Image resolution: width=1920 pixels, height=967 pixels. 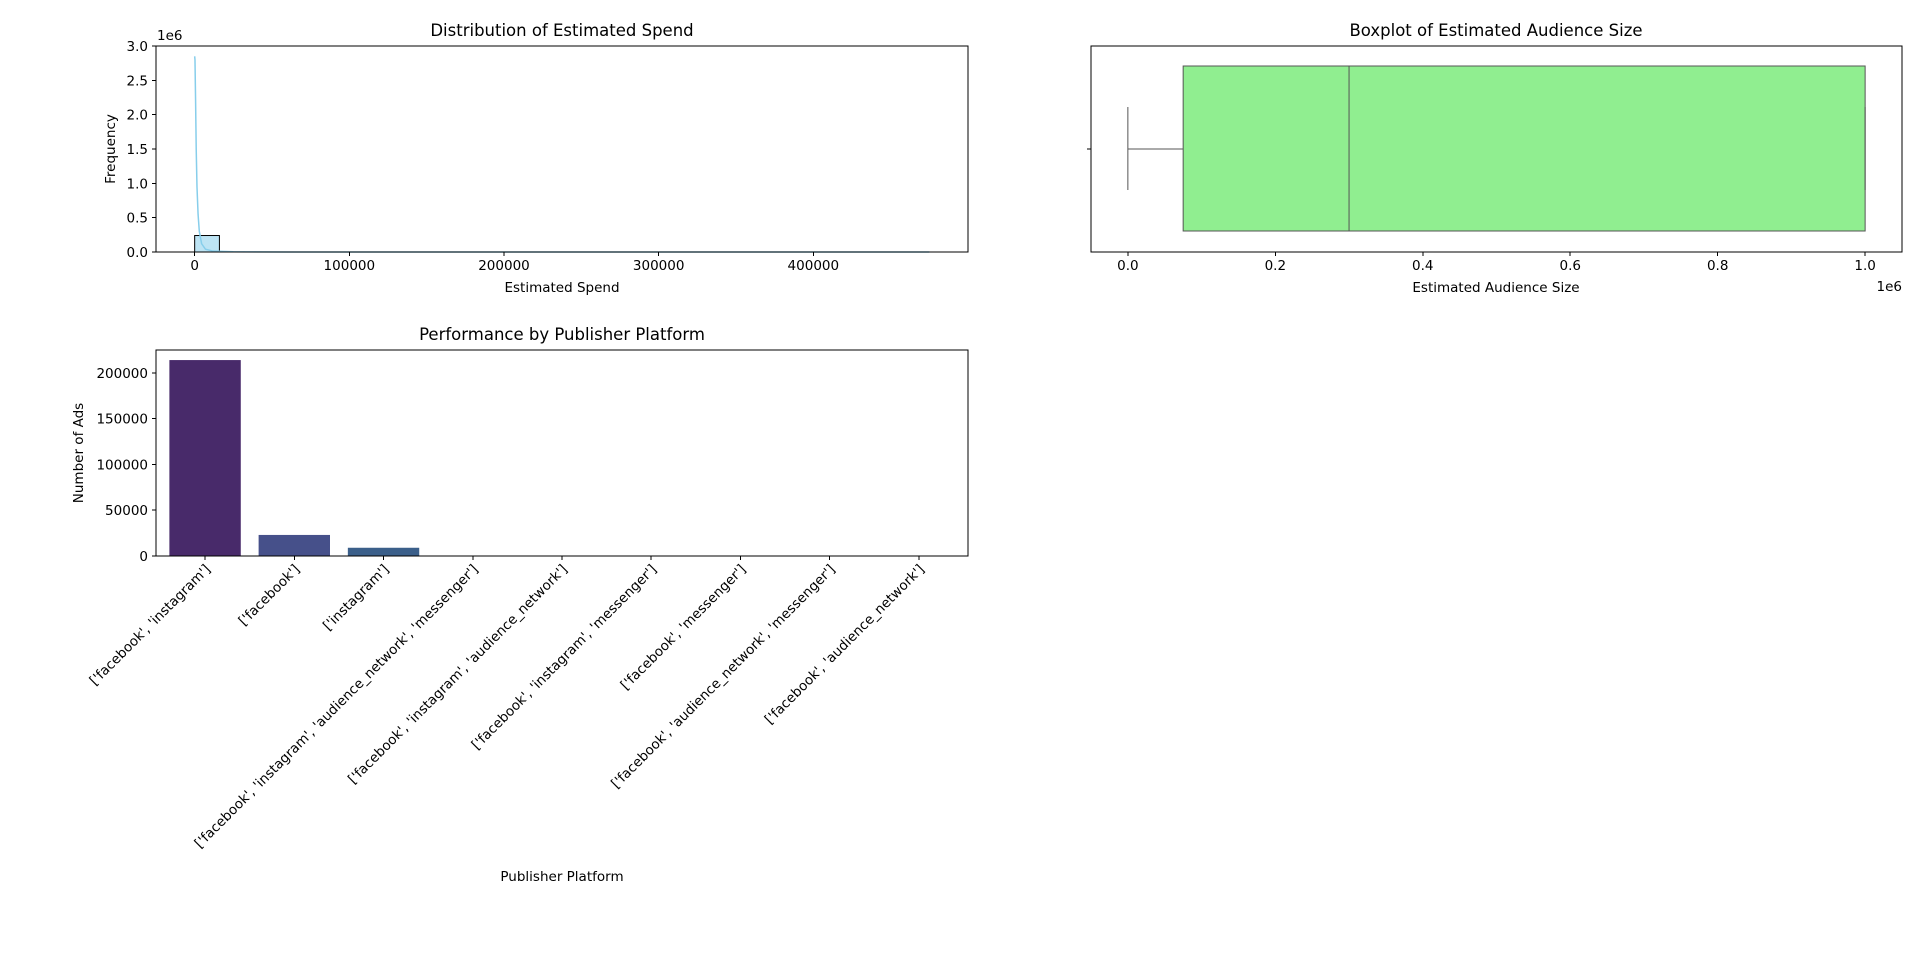 What do you see at coordinates (1422, 266) in the screenshot?
I see `x-tick-label: 0.4` at bounding box center [1422, 266].